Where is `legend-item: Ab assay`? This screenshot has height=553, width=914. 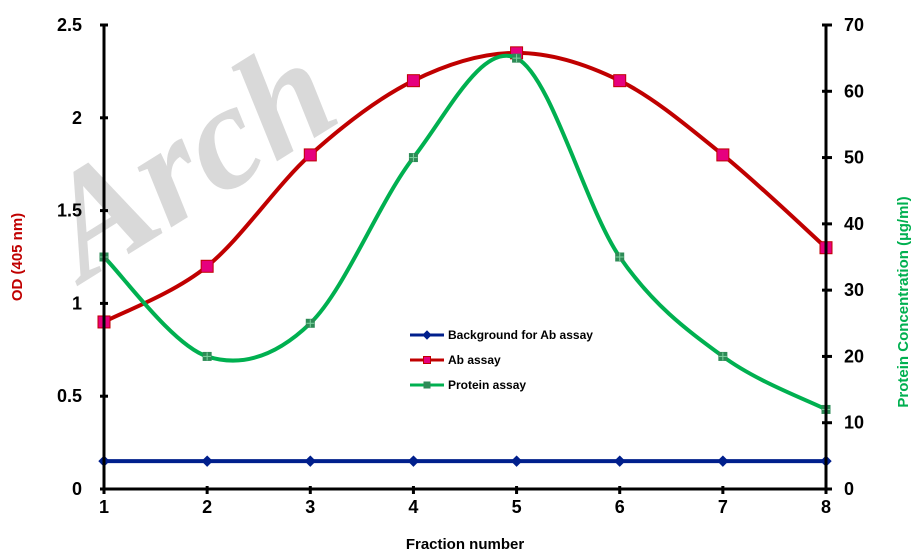 legend-item: Ab assay is located at coordinates (455, 360).